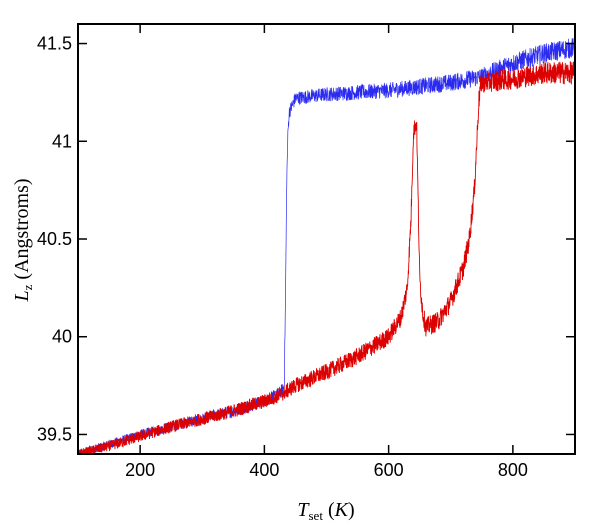 The image size is (598, 532). What do you see at coordinates (342, 510) in the screenshot?
I see `x-axis-title-unit: K` at bounding box center [342, 510].